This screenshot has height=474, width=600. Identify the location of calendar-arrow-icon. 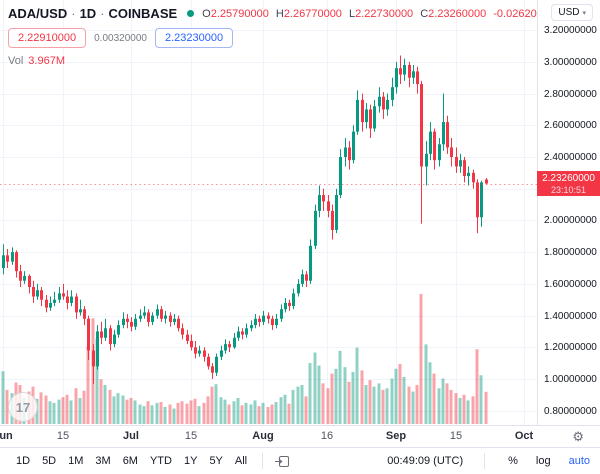
(282, 461).